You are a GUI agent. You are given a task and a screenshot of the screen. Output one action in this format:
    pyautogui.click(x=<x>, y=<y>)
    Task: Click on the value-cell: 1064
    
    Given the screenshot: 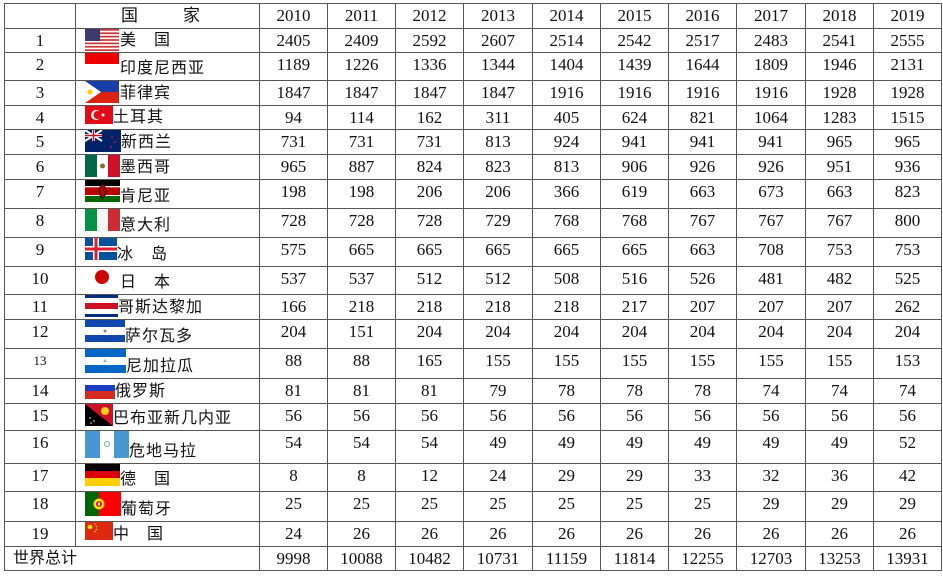 What is the action you would take?
    pyautogui.click(x=771, y=117)
    